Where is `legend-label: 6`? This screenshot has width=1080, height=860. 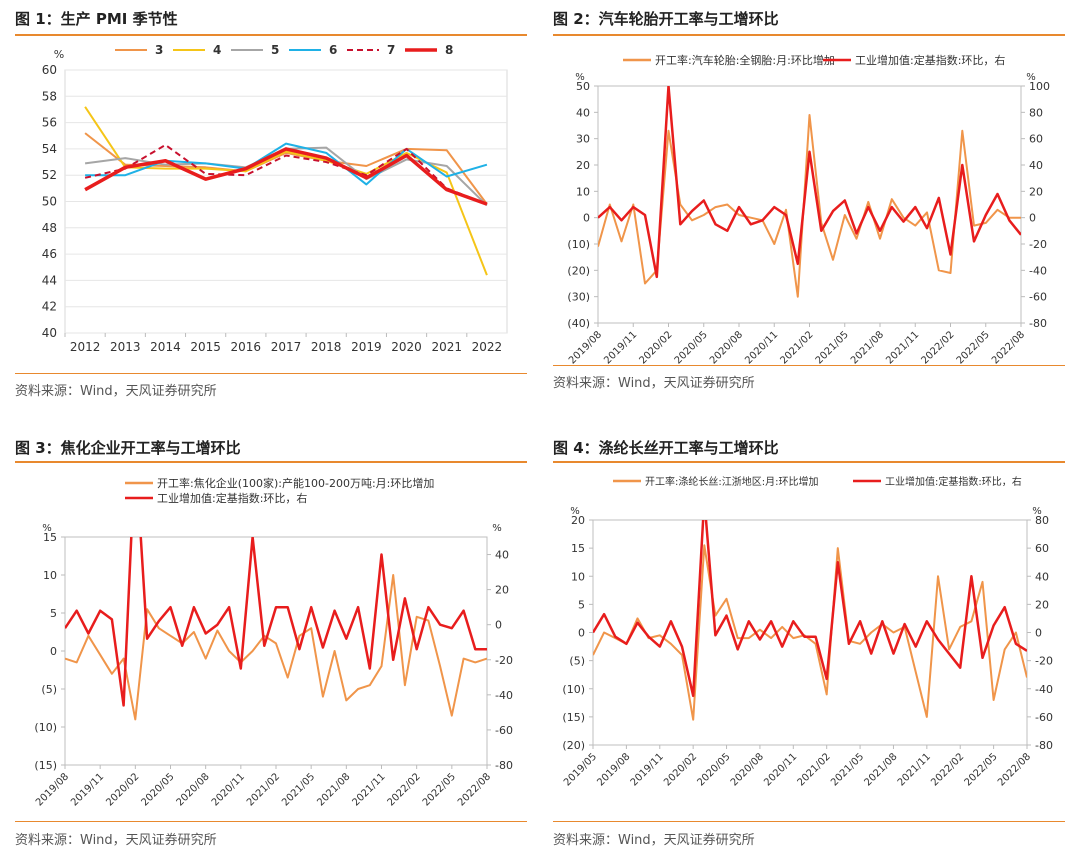 legend-label: 6 is located at coordinates (333, 50).